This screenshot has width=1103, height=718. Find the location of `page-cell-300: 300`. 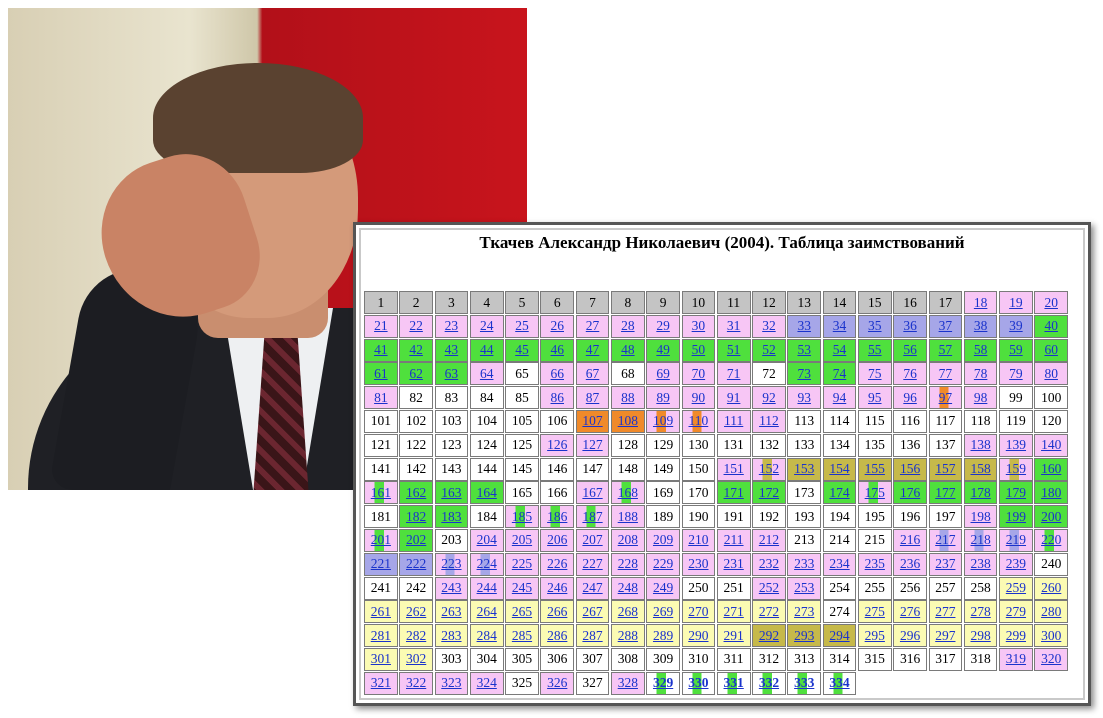

page-cell-300: 300 is located at coordinates (1051, 636).